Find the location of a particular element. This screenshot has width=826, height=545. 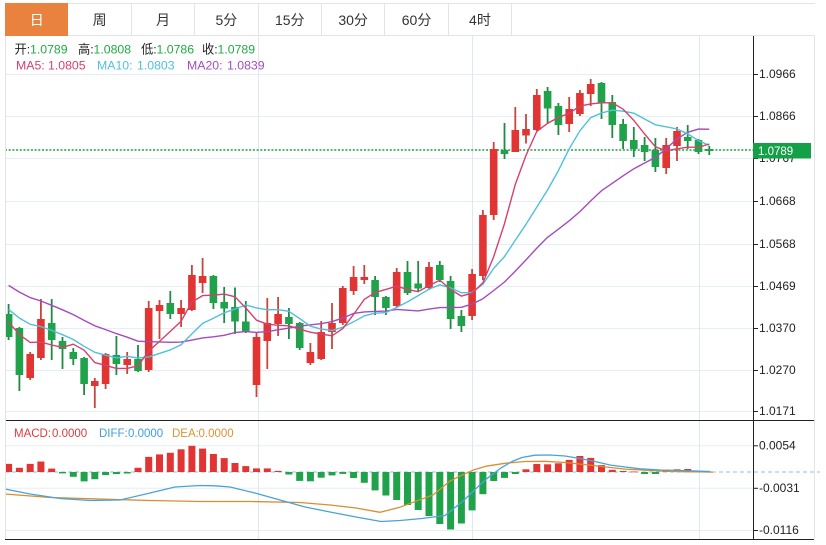

svg-text: -0.0116 is located at coordinates (779, 530).